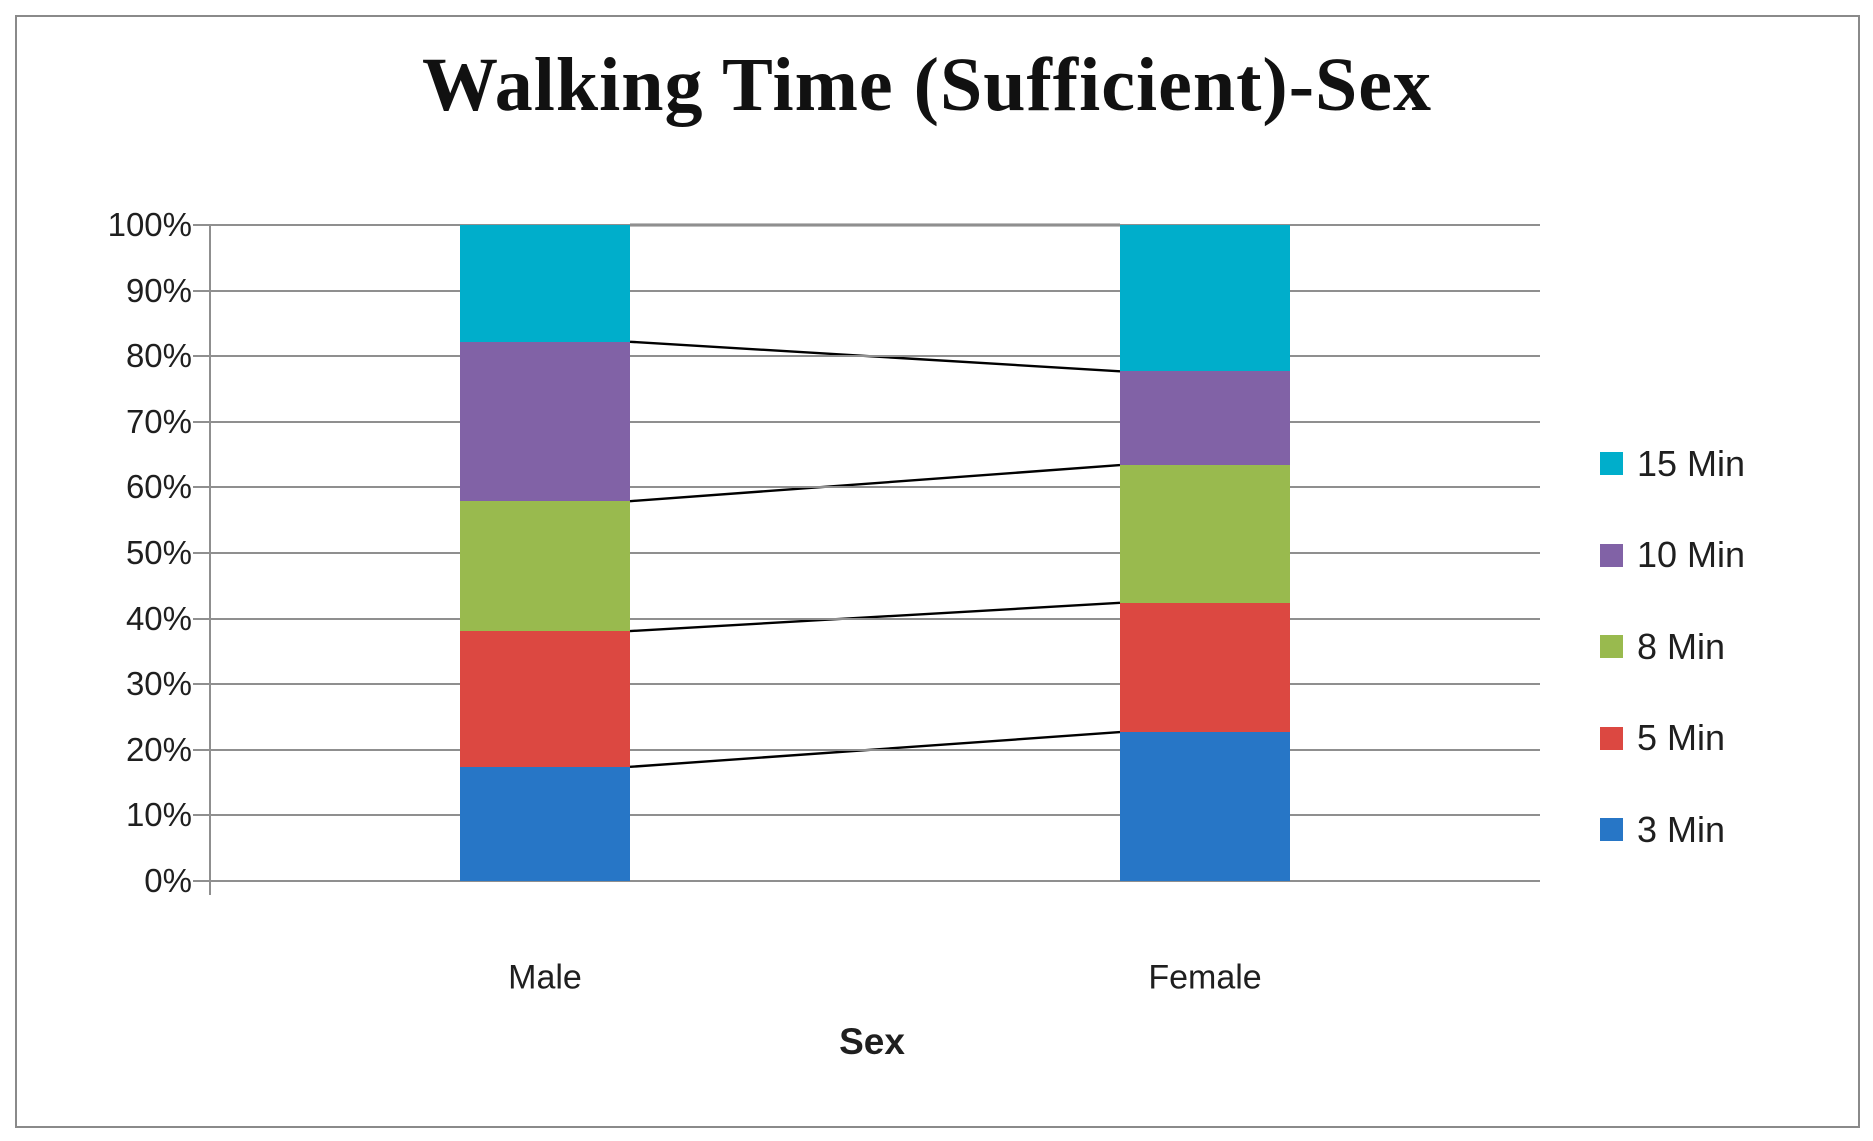  I want to click on gridline-20%, so click(875, 749).